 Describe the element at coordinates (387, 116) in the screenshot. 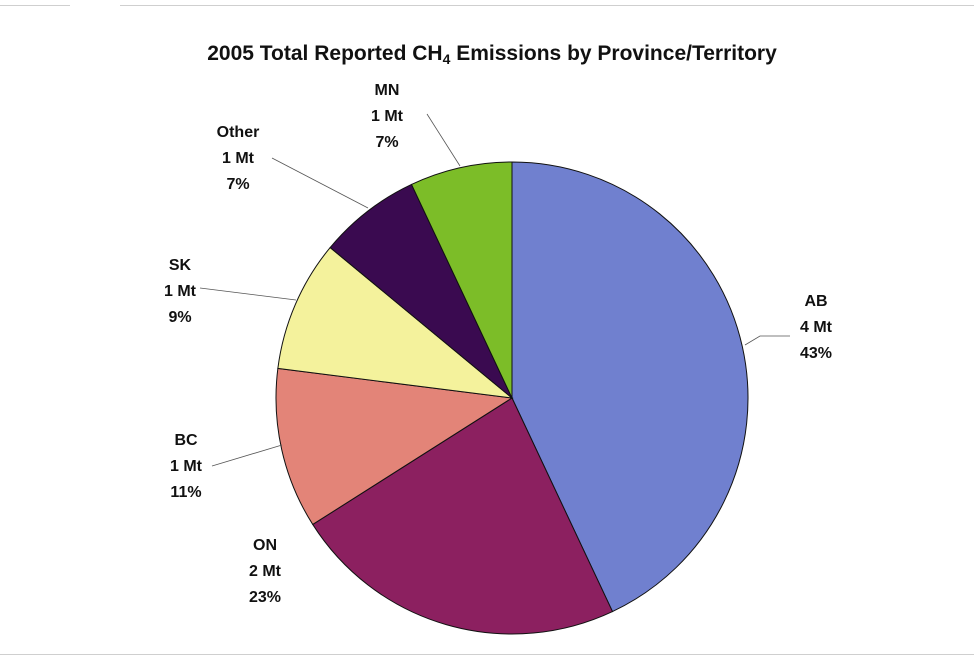

I see `slice-label-mn-amount: 1 Mt` at that location.